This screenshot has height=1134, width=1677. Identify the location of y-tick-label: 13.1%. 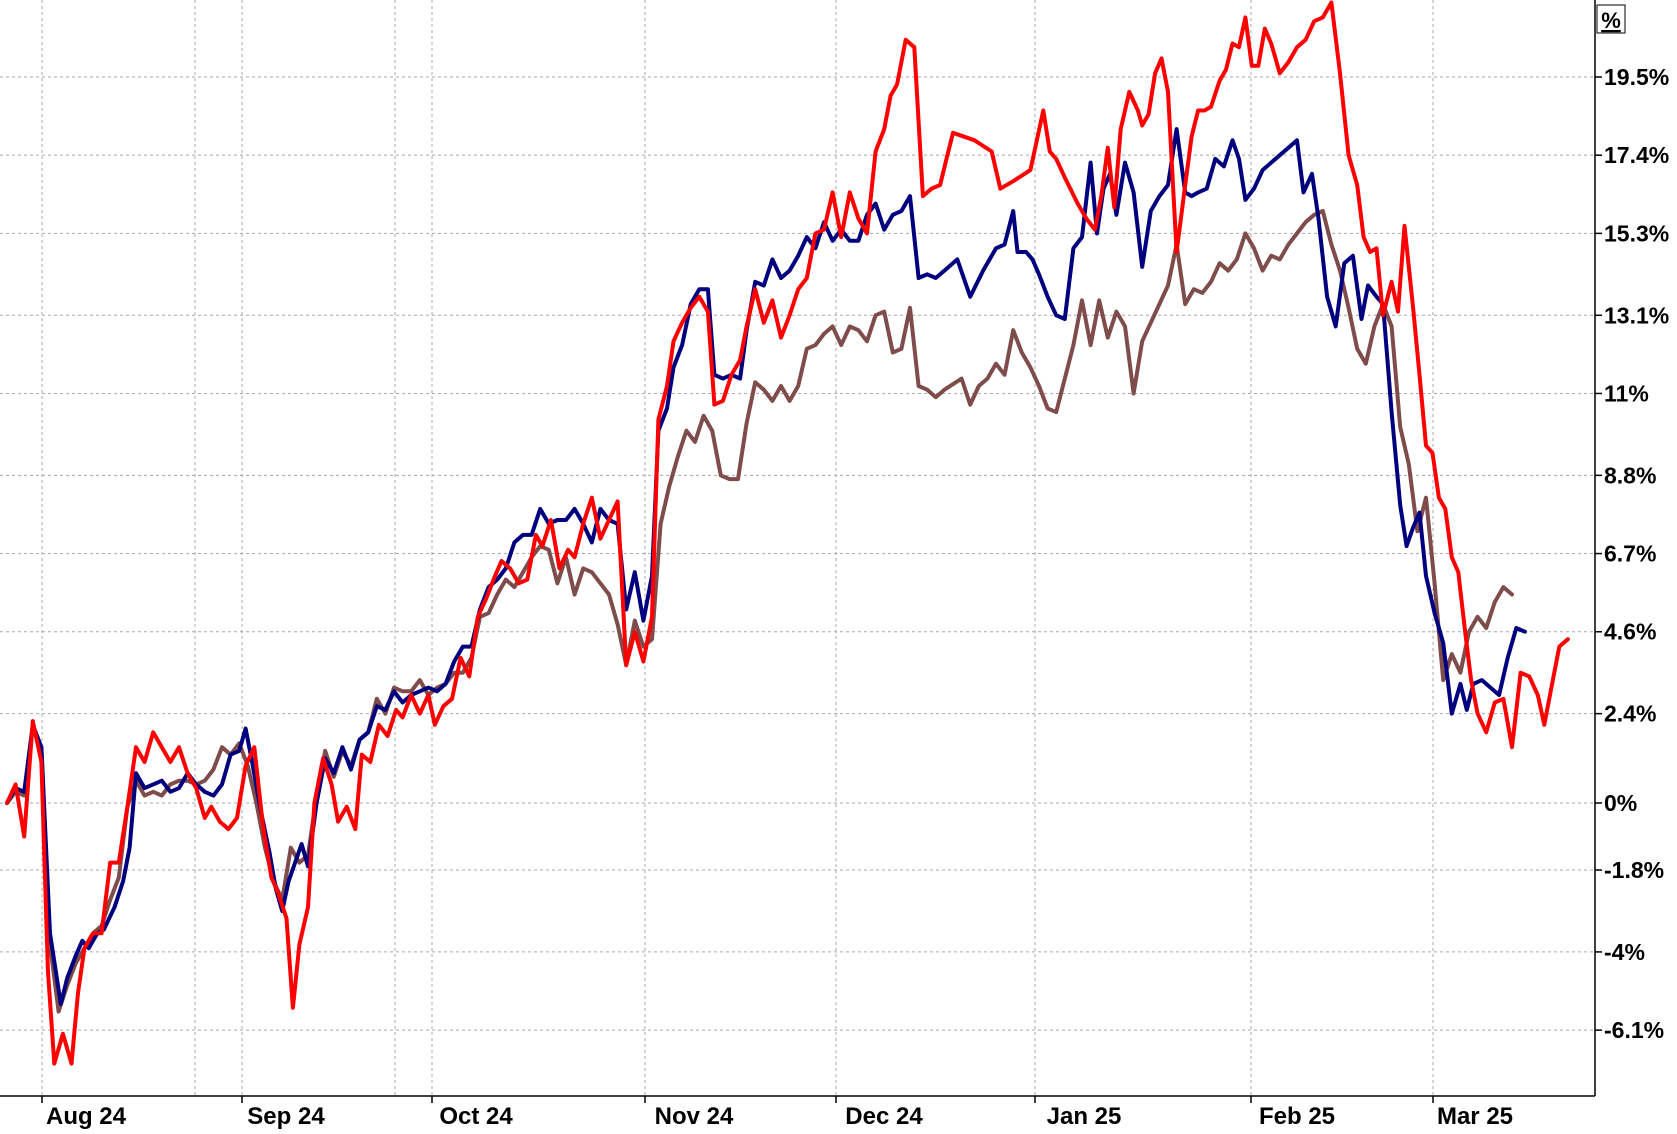
(1636, 315).